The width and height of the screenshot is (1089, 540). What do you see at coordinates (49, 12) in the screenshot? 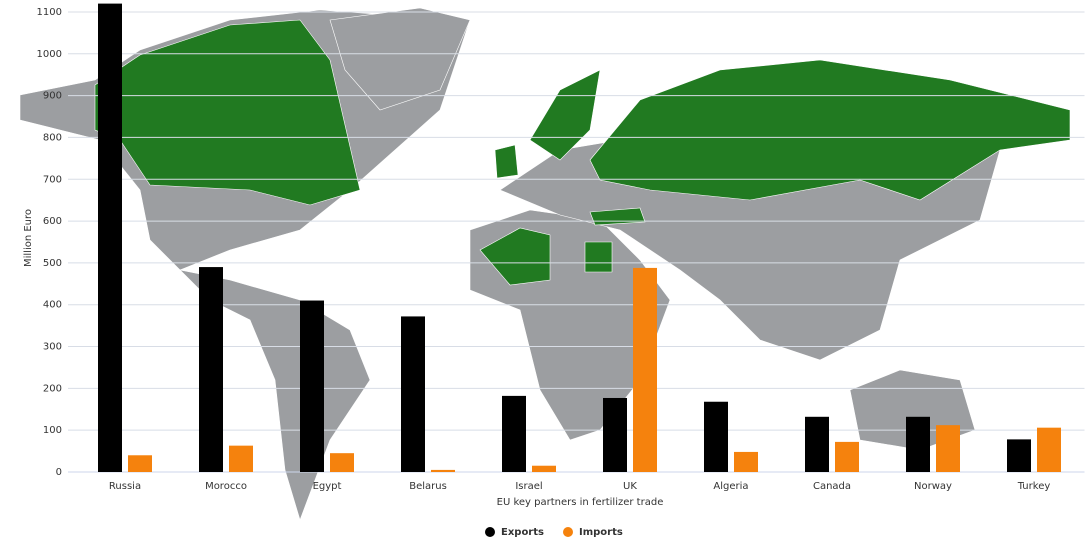
I see `y-tick-label: 1100` at bounding box center [49, 12].